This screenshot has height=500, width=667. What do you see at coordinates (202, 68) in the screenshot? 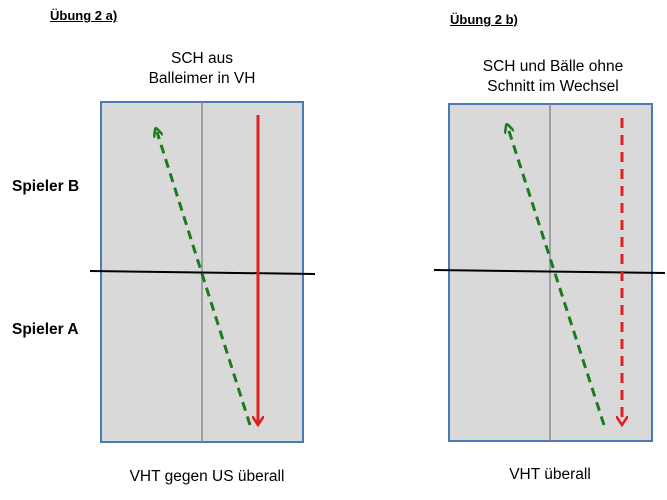
I see `exercise-a-title: SCH aus Balleimer in VH` at bounding box center [202, 68].